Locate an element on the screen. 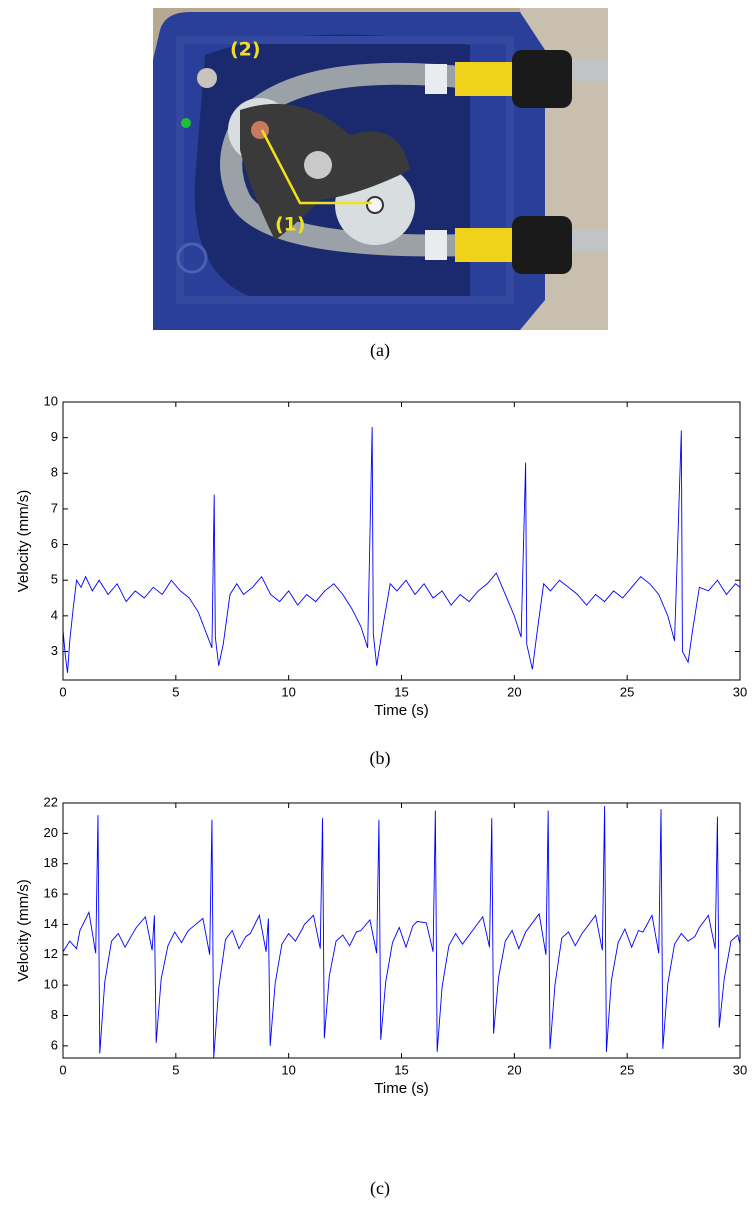 This screenshot has width=752, height=1213. photo-label: (1) is located at coordinates (290, 225).